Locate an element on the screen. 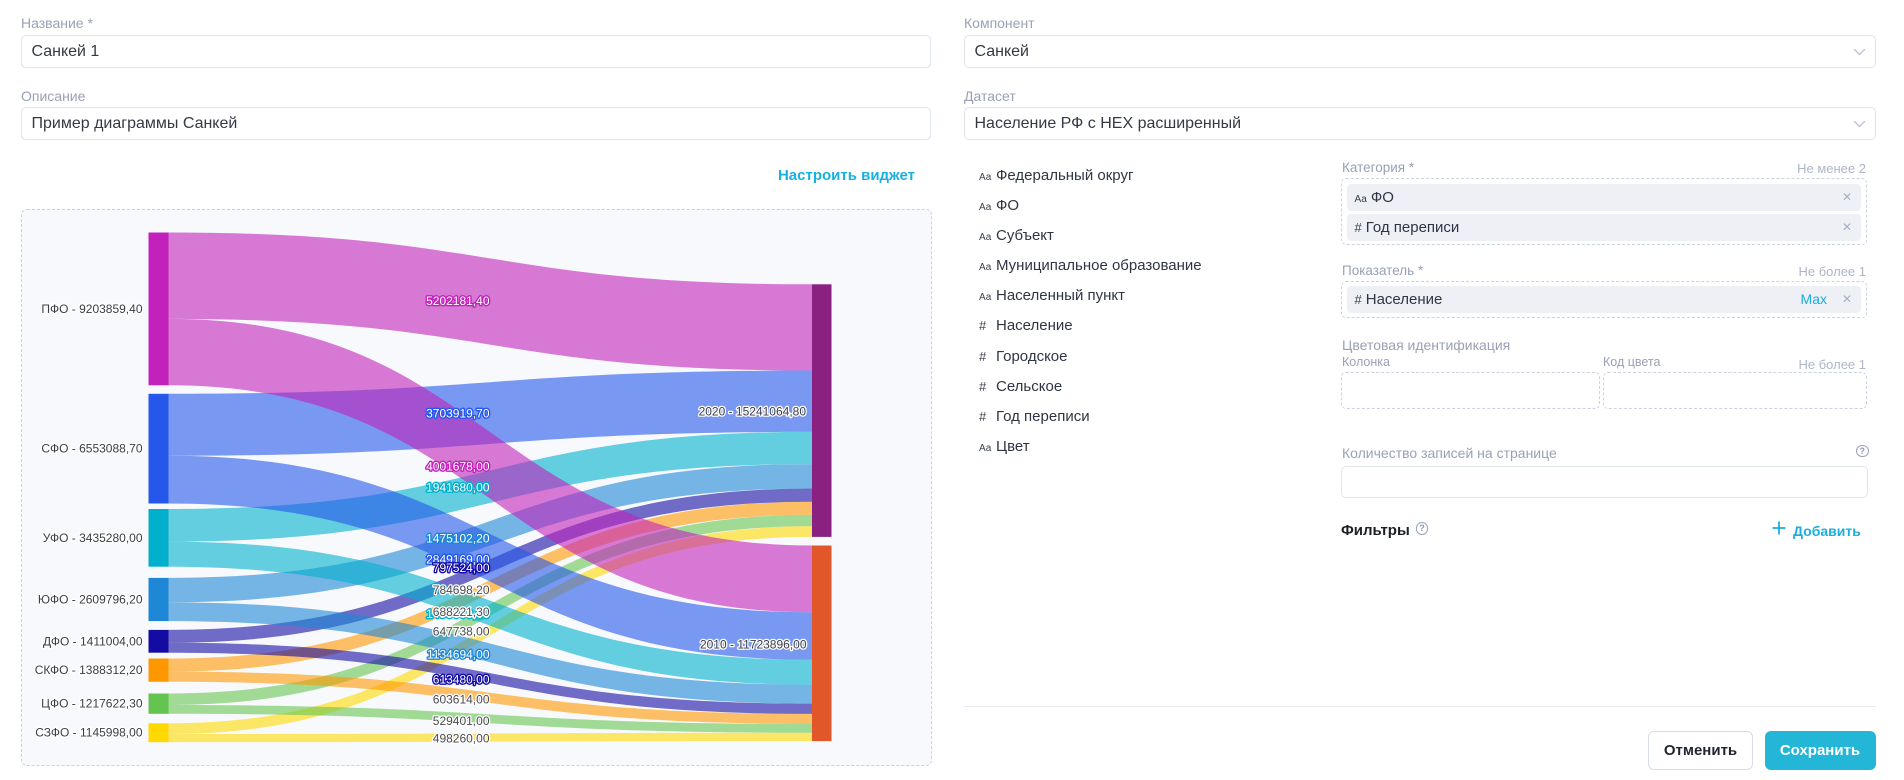  svg-text: 1941680,00 is located at coordinates (458, 487).